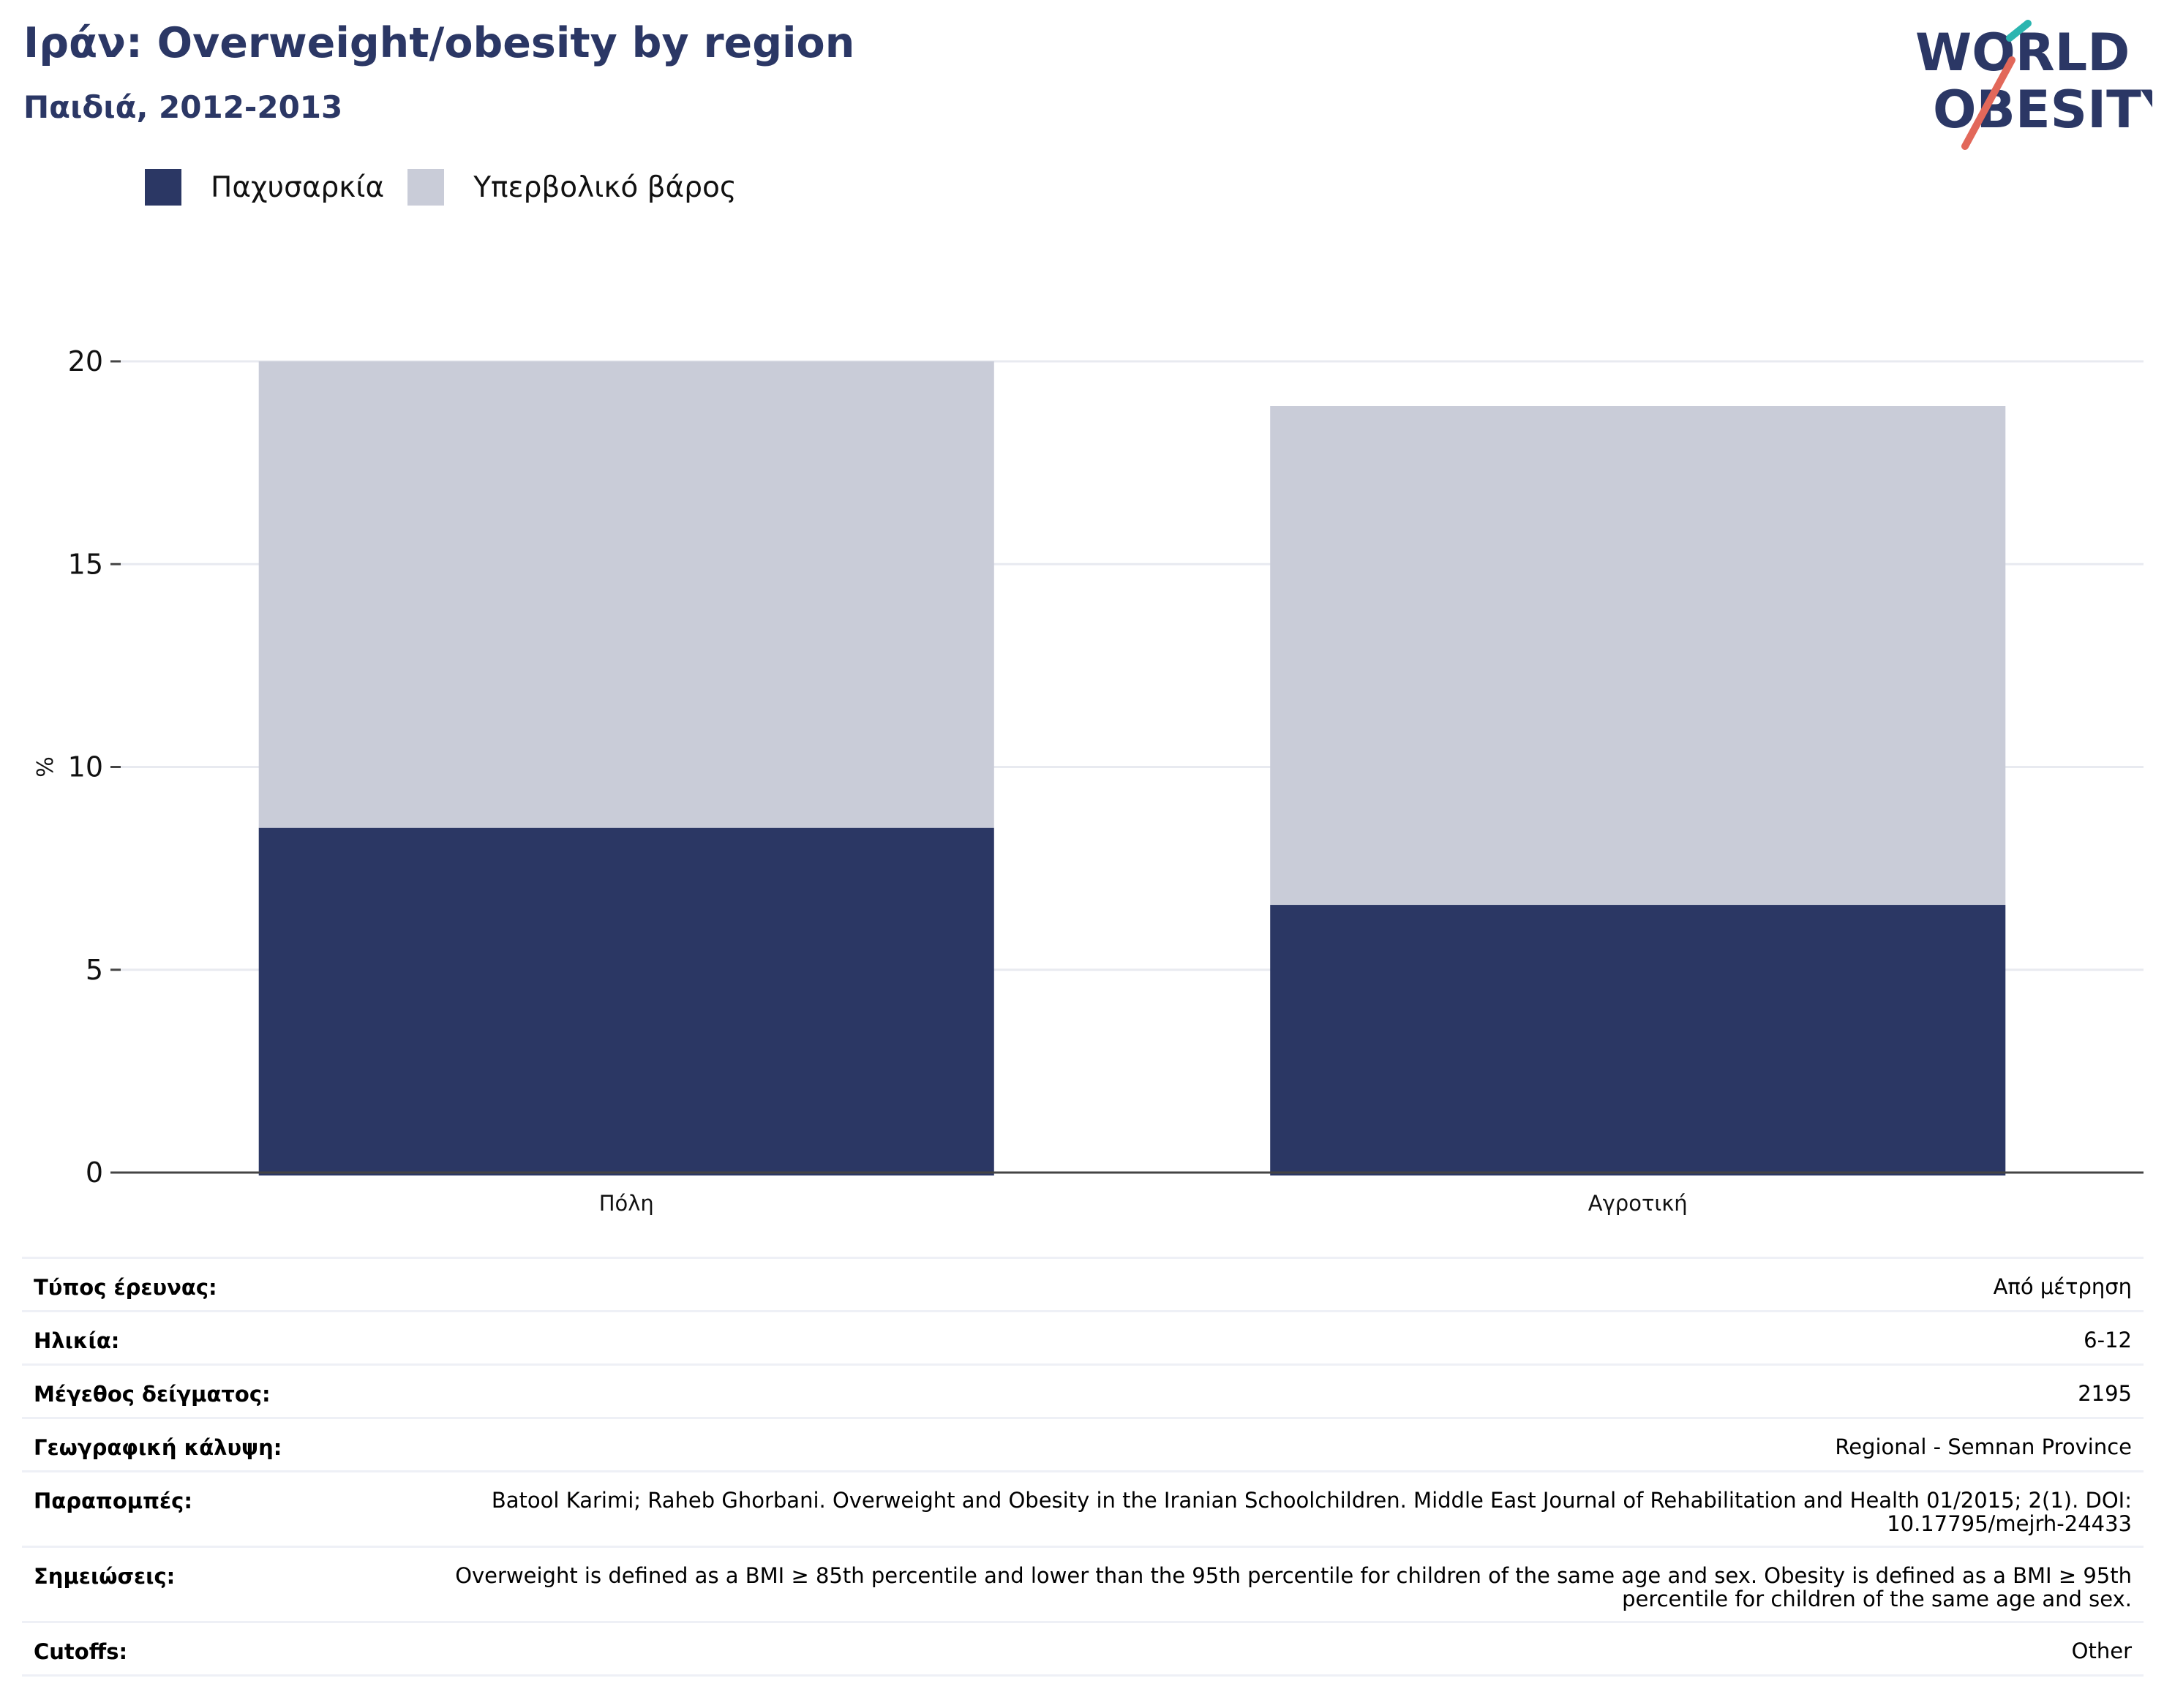 This screenshot has height=1708, width=2164. Describe the element at coordinates (152, 1394) in the screenshot. I see `info-label: Μέγεθος δείγματος:` at that location.